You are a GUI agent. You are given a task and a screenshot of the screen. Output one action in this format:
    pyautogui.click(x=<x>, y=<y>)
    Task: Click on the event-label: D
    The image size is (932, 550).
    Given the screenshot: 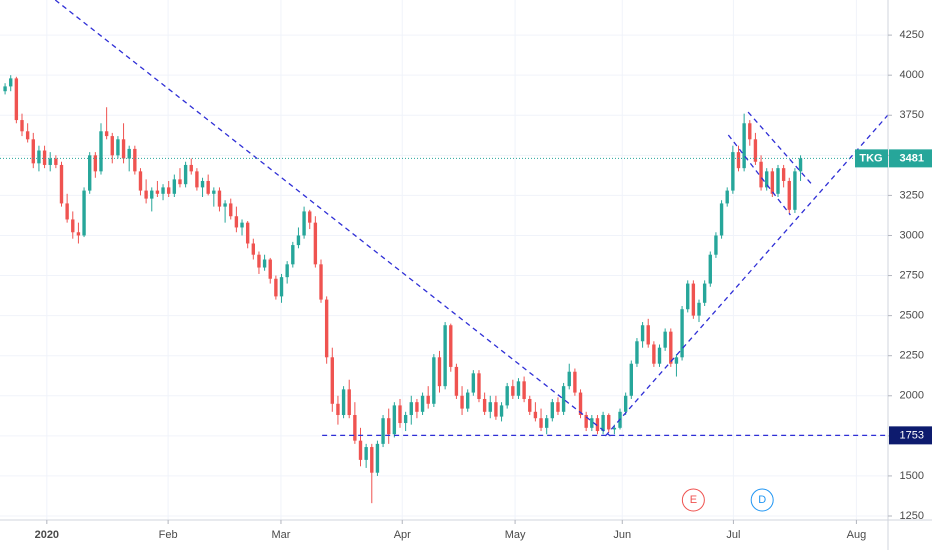 What is the action you would take?
    pyautogui.click(x=762, y=500)
    